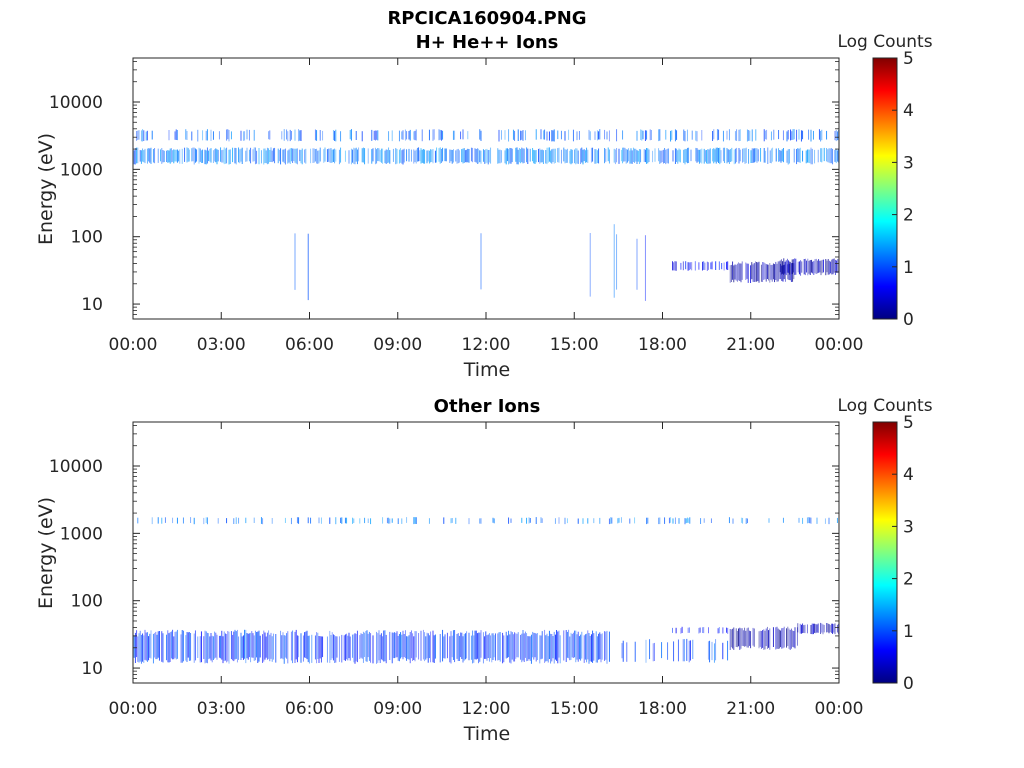 Image resolution: width=1024 pixels, height=768 pixels. Describe the element at coordinates (487, 406) in the screenshot. I see `panel-title: Other Ions` at that location.